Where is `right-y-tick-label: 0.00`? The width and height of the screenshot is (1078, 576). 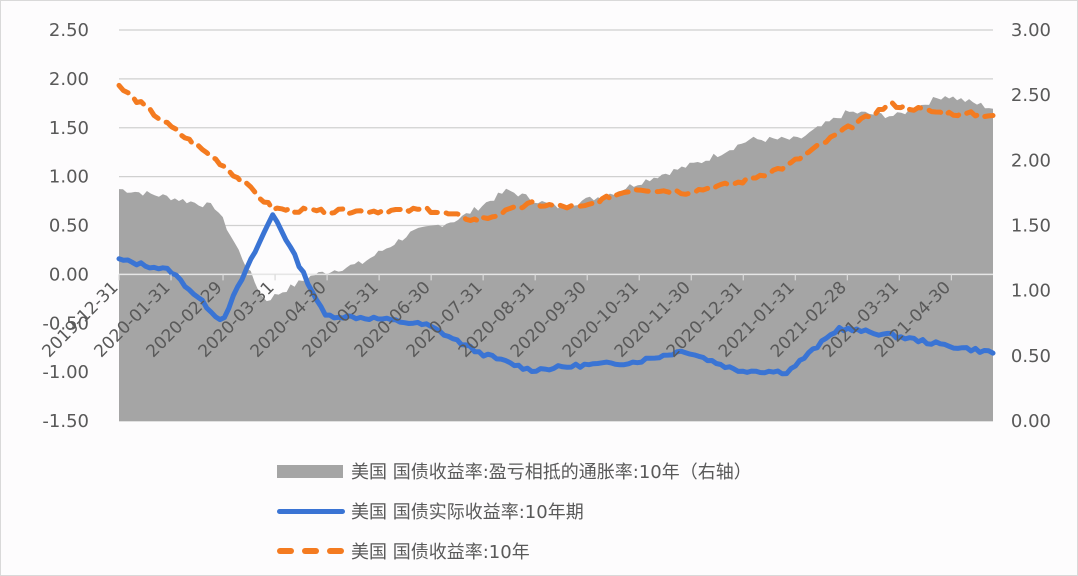 right-y-tick-label: 0.00 is located at coordinates (1031, 421).